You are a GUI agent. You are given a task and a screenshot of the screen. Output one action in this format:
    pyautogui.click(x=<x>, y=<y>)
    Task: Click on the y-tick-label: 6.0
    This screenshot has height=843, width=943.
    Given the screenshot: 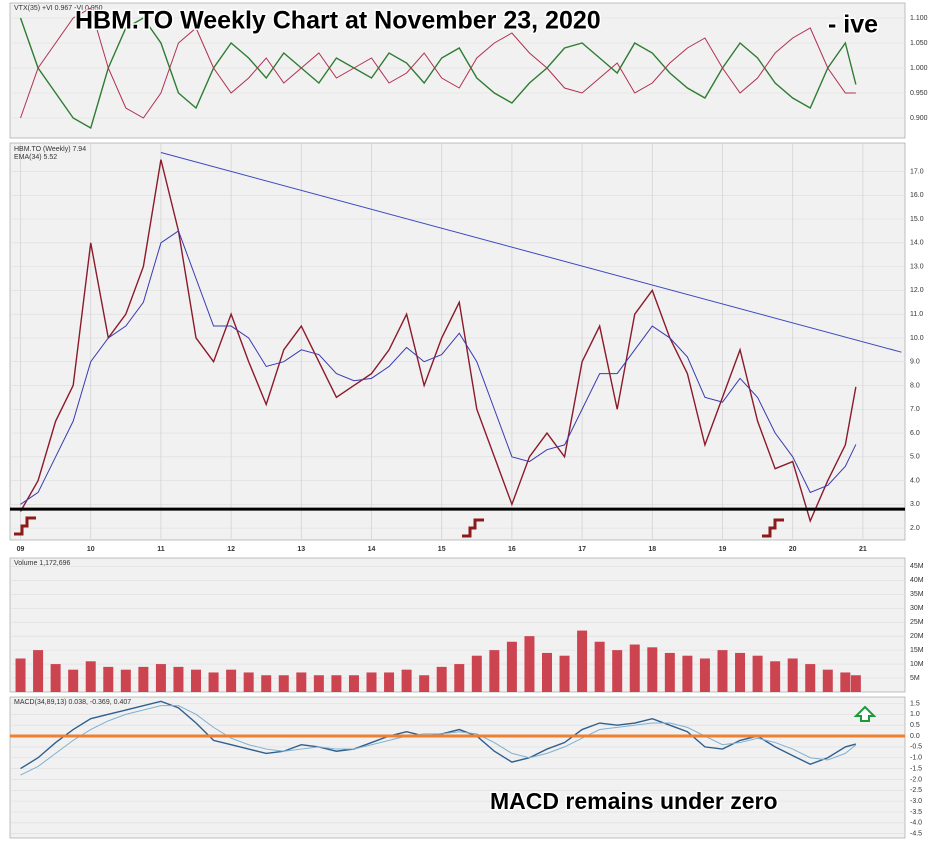 What is the action you would take?
    pyautogui.click(x=915, y=433)
    